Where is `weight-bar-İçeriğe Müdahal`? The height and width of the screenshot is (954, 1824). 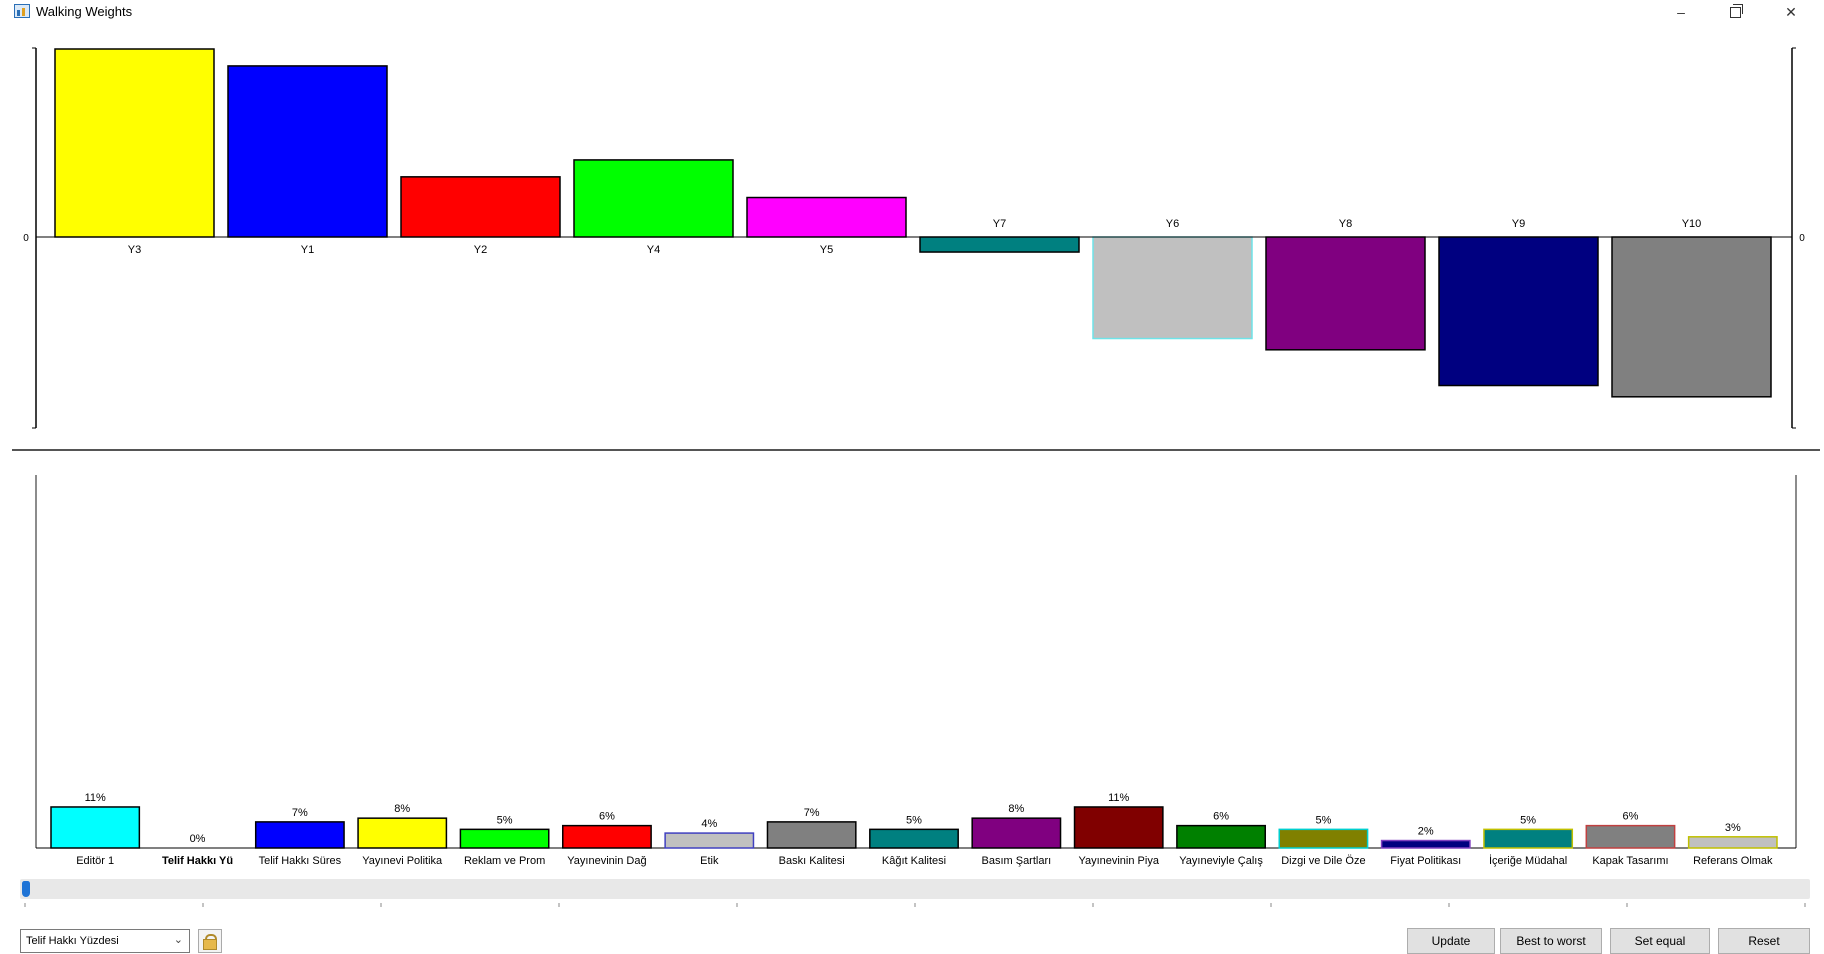
weight-bar-İçeriğe Müdahal is located at coordinates (1528, 838).